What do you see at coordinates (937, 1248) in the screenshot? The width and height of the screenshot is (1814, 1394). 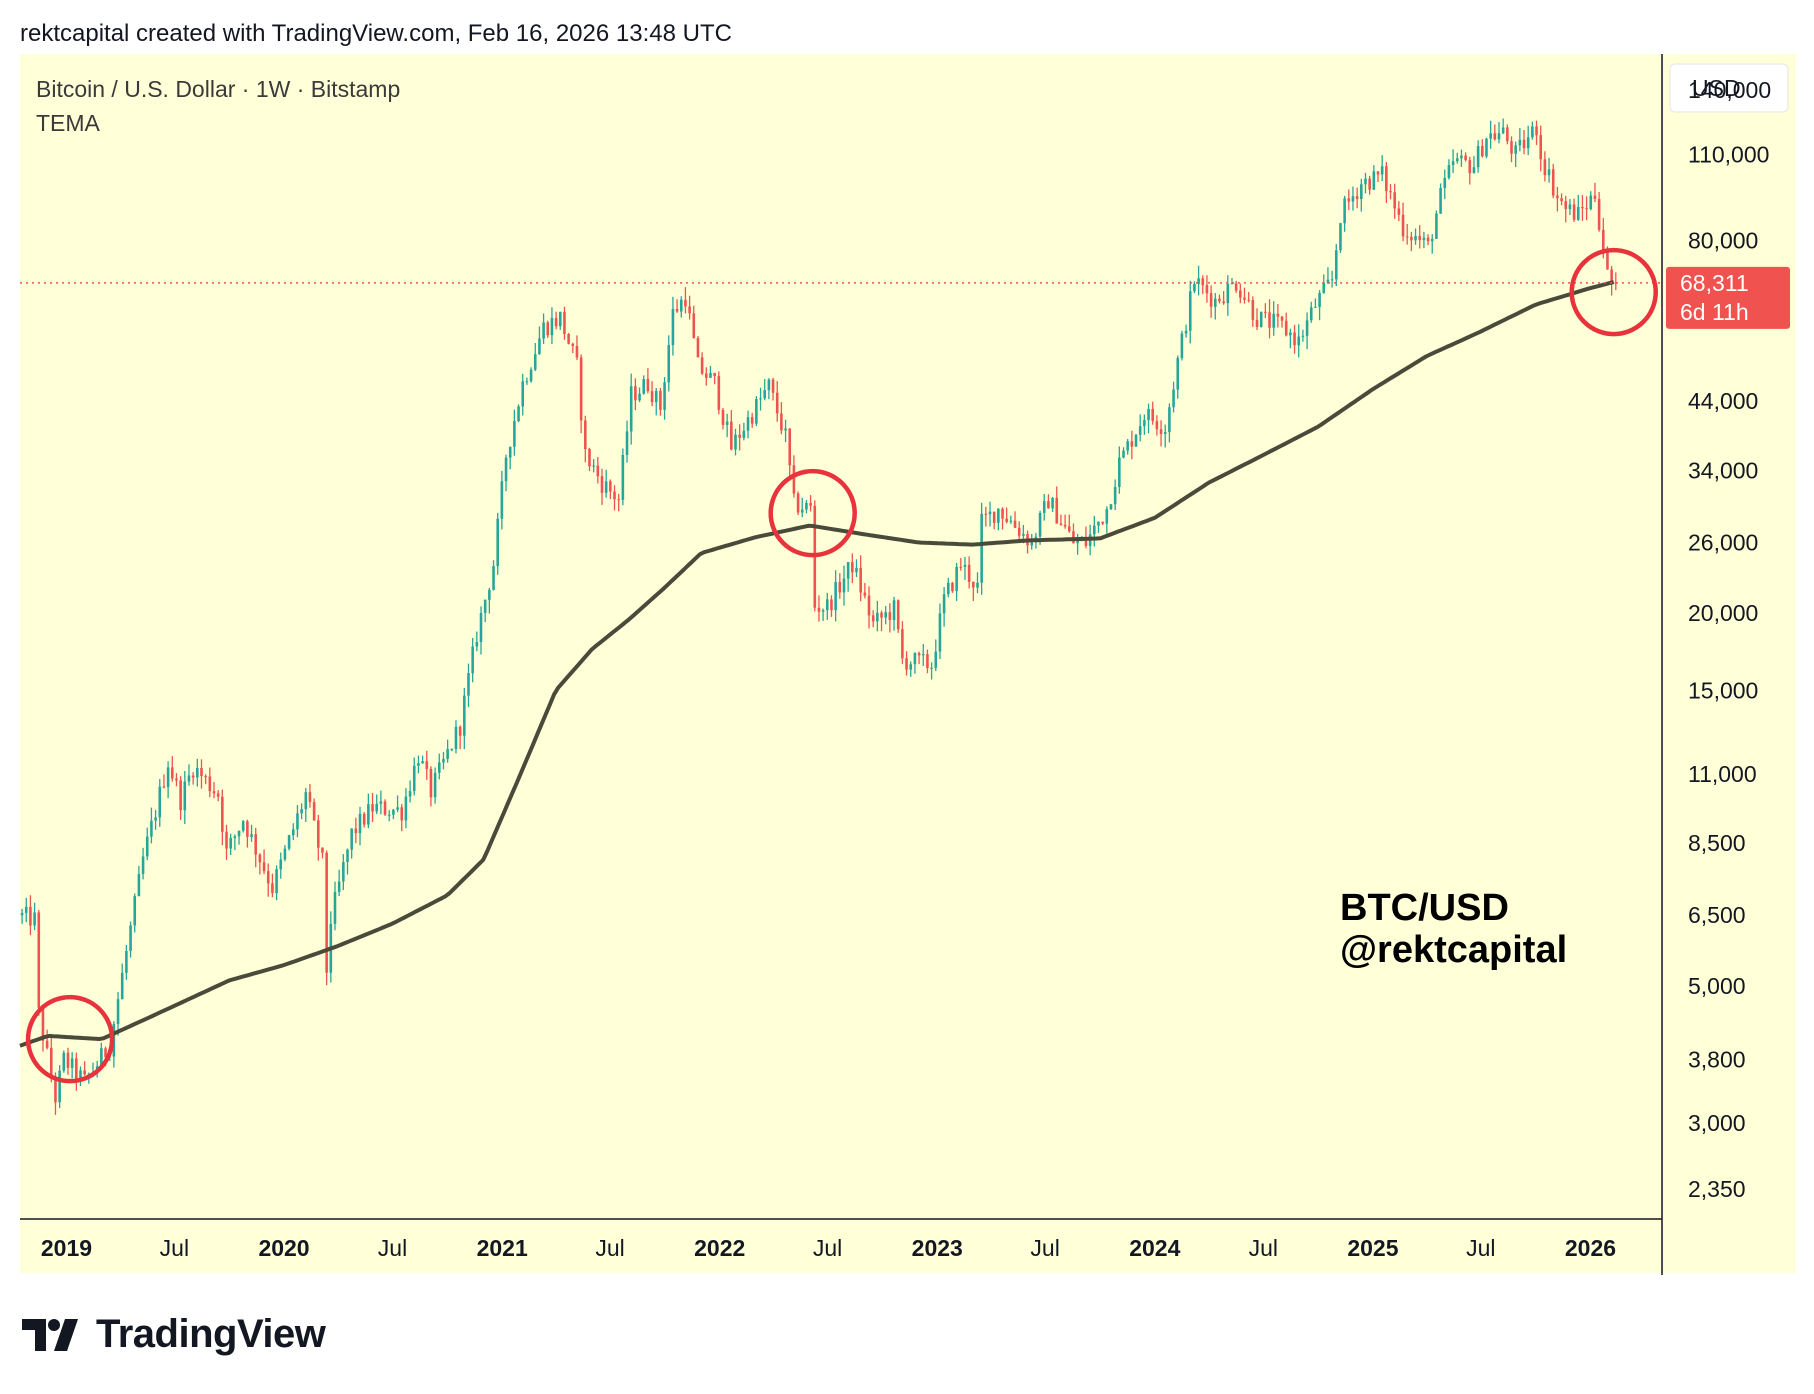 I see `time-tick-label: 2023` at bounding box center [937, 1248].